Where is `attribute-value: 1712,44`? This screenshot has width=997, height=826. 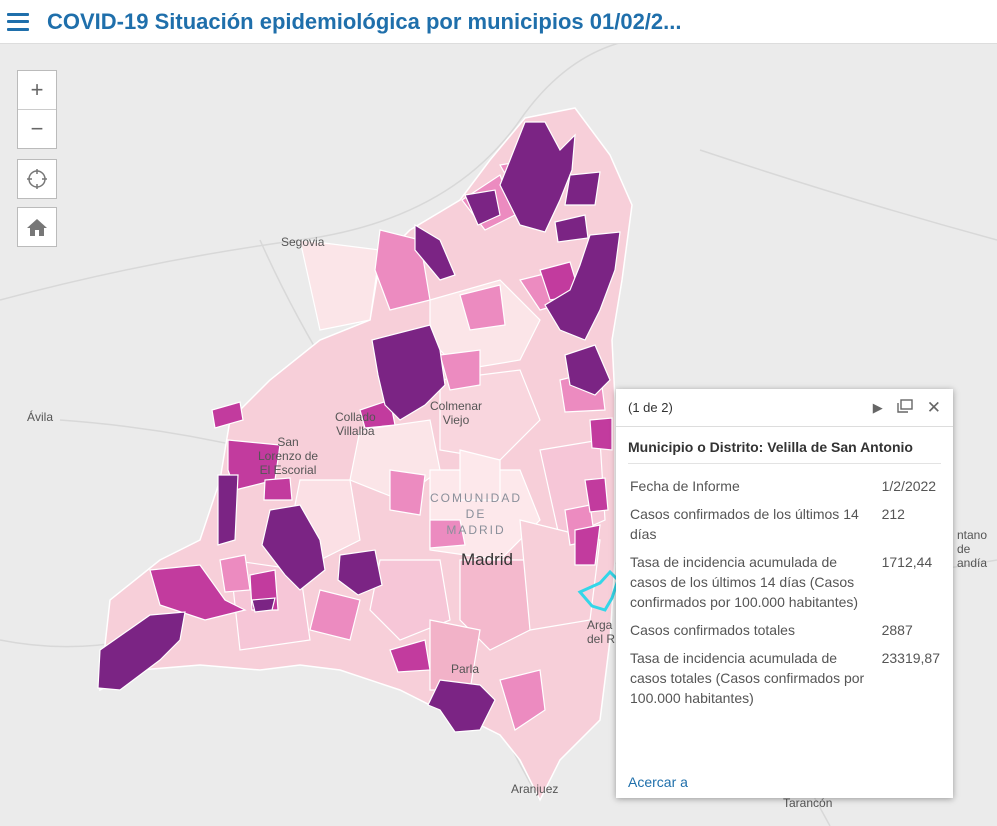
attribute-value: 1712,44 is located at coordinates (907, 562).